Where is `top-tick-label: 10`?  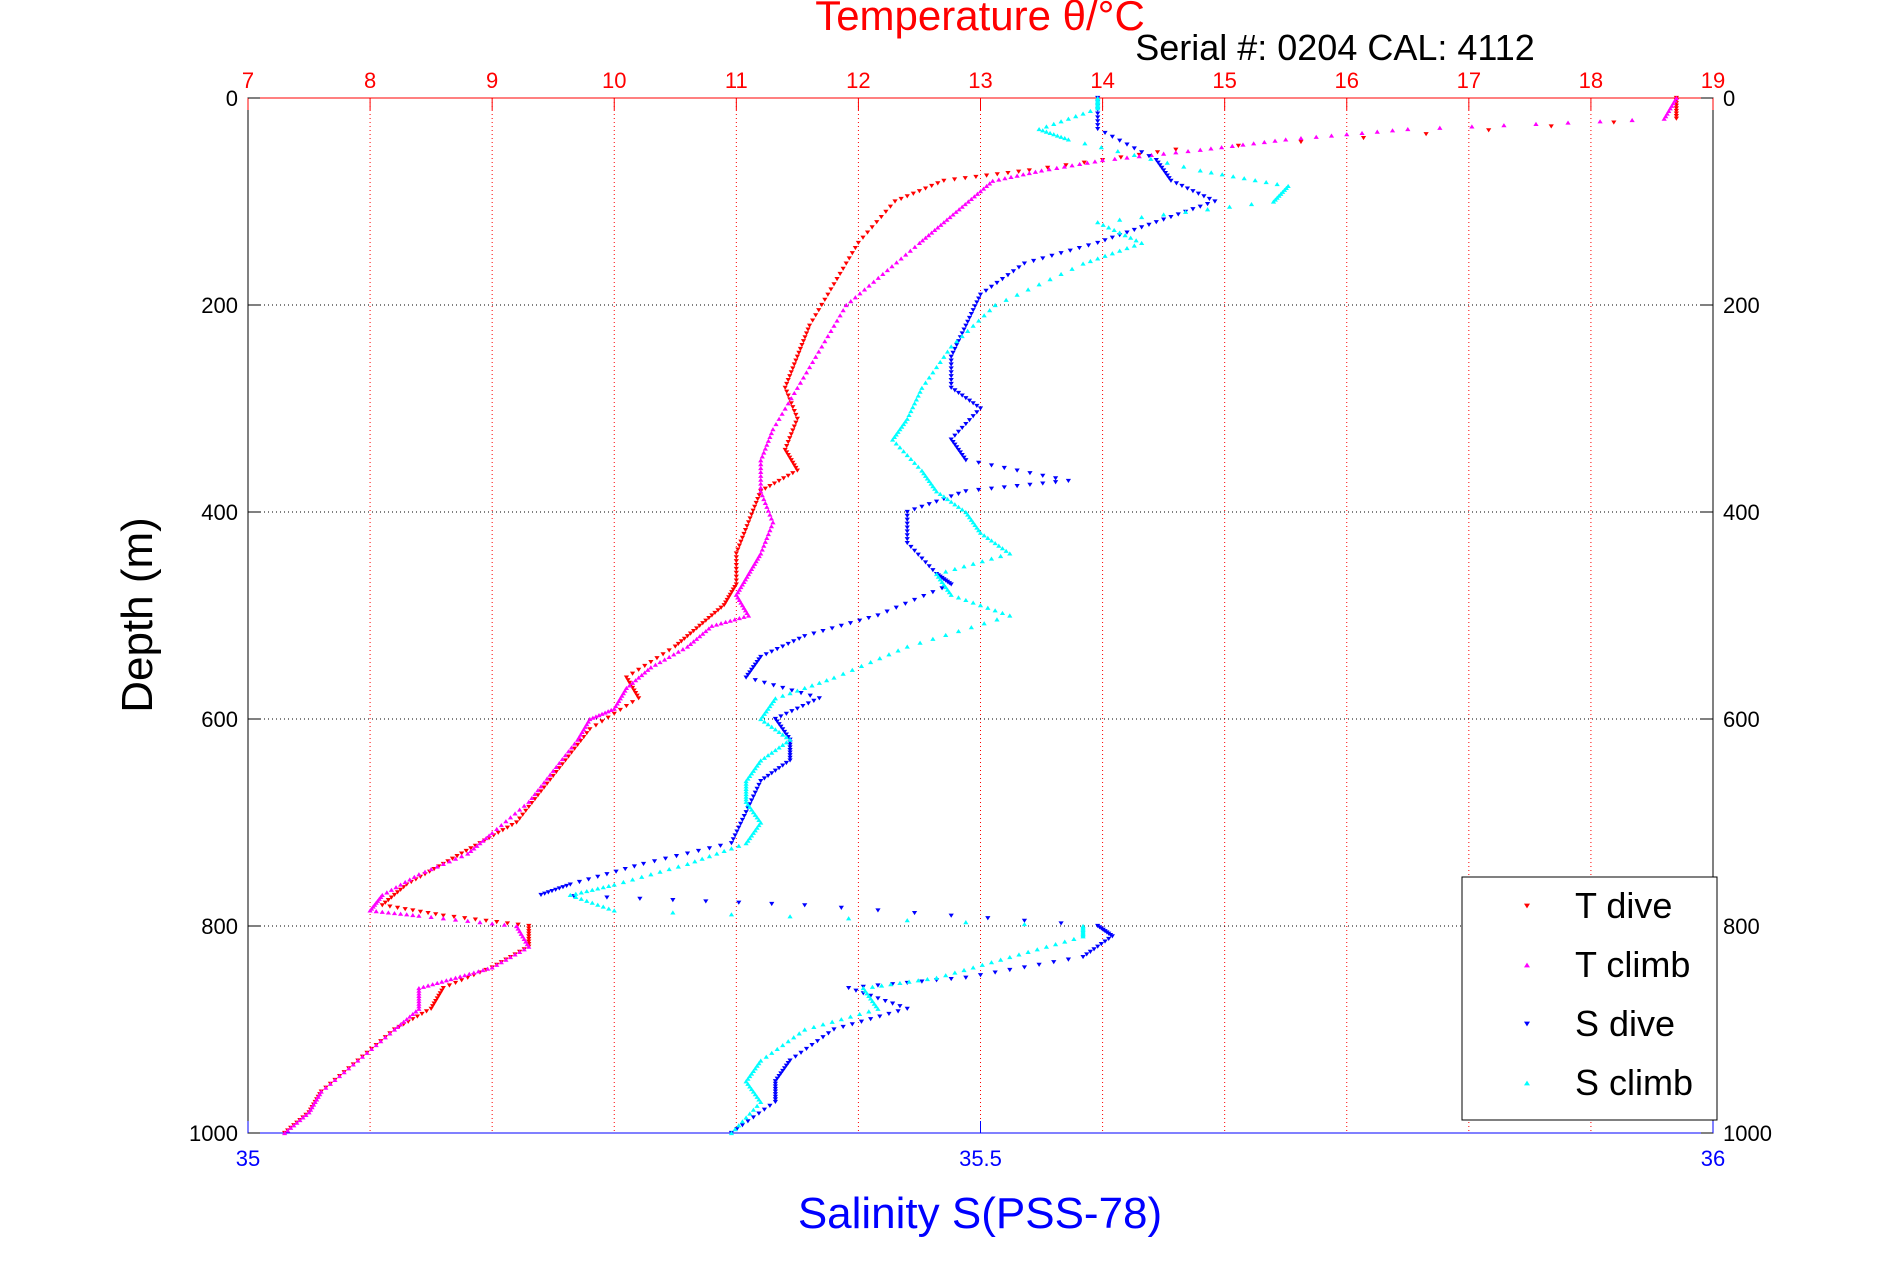 top-tick-label: 10 is located at coordinates (614, 80).